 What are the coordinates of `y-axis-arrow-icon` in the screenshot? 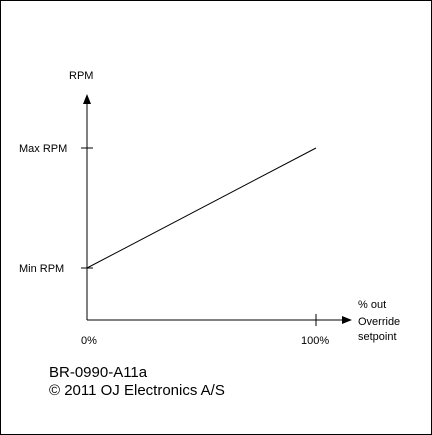 It's located at (87, 99).